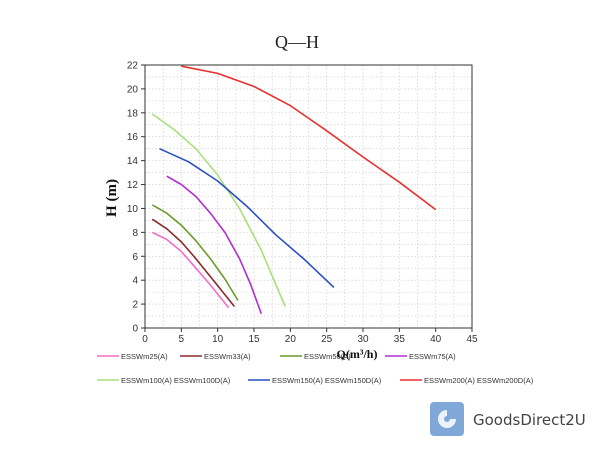 The image size is (600, 450). Describe the element at coordinates (133, 209) in the screenshot. I see `y-tick-label: 10` at that location.